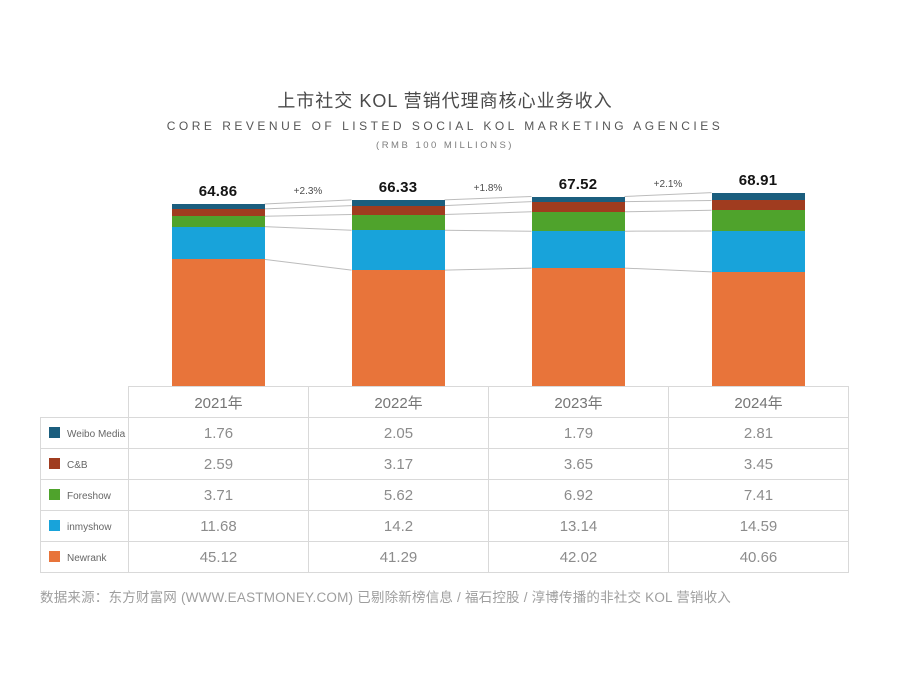 Image resolution: width=900 pixels, height=694 pixels. I want to click on series-legend-cell: Weibo Media, so click(84, 433).